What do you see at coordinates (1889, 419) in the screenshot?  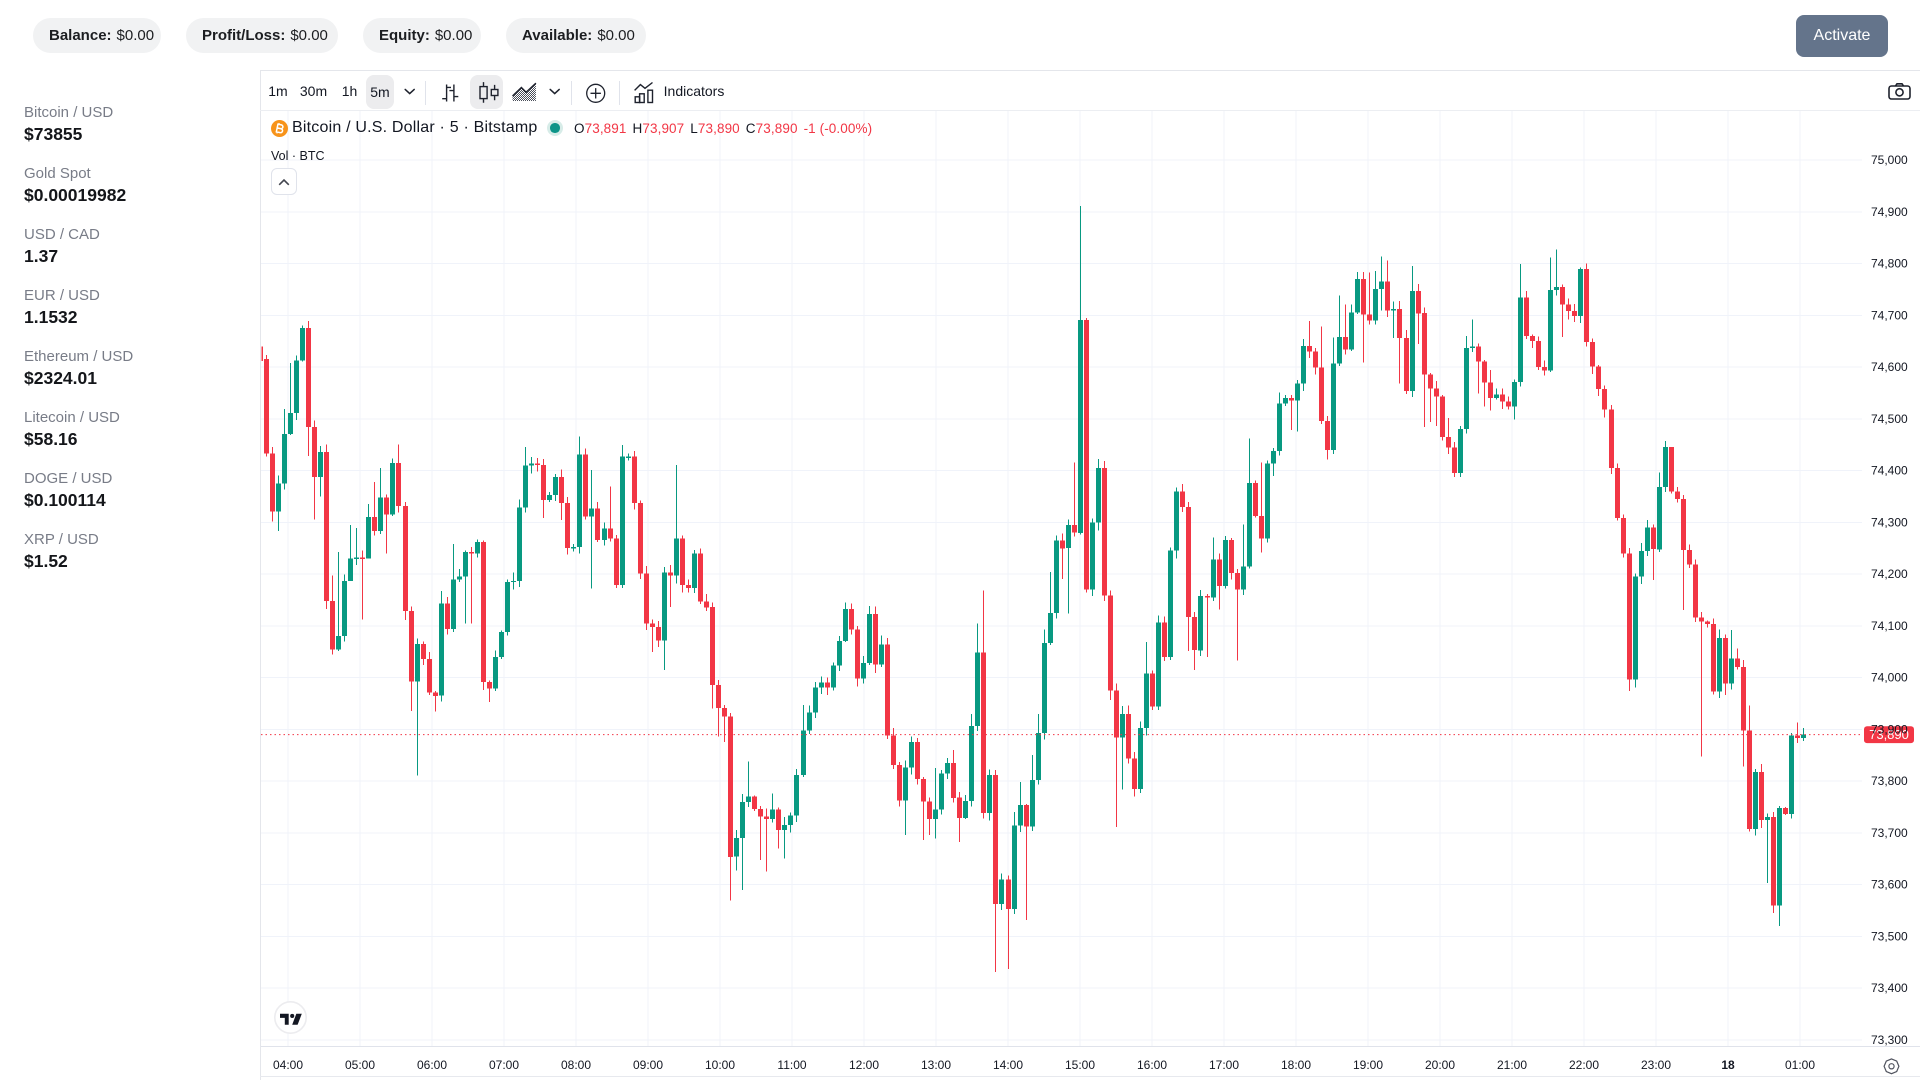 I see `svg-text: 74,500` at bounding box center [1889, 419].